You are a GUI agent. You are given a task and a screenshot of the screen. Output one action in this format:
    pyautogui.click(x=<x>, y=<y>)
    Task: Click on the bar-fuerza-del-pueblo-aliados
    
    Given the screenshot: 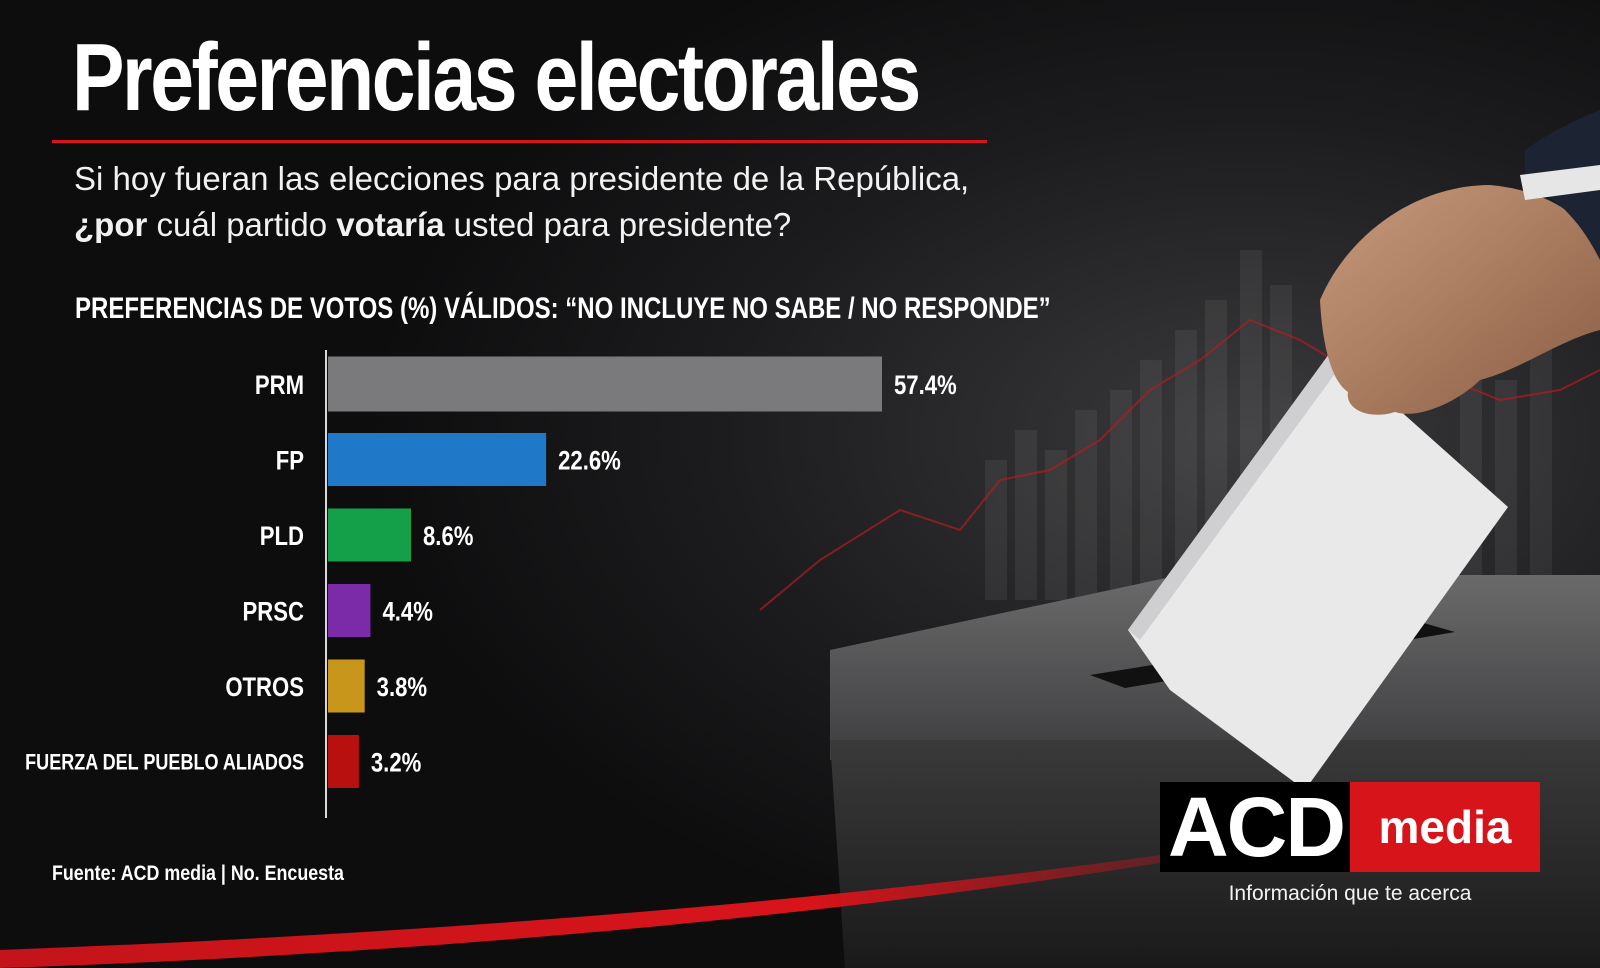 What is the action you would take?
    pyautogui.click(x=343, y=761)
    